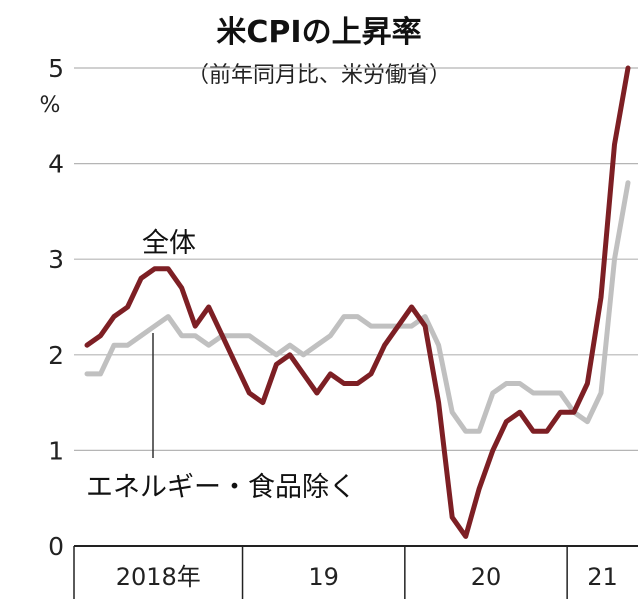  I want to click on y-tick-label-3: 3, so click(56, 259).